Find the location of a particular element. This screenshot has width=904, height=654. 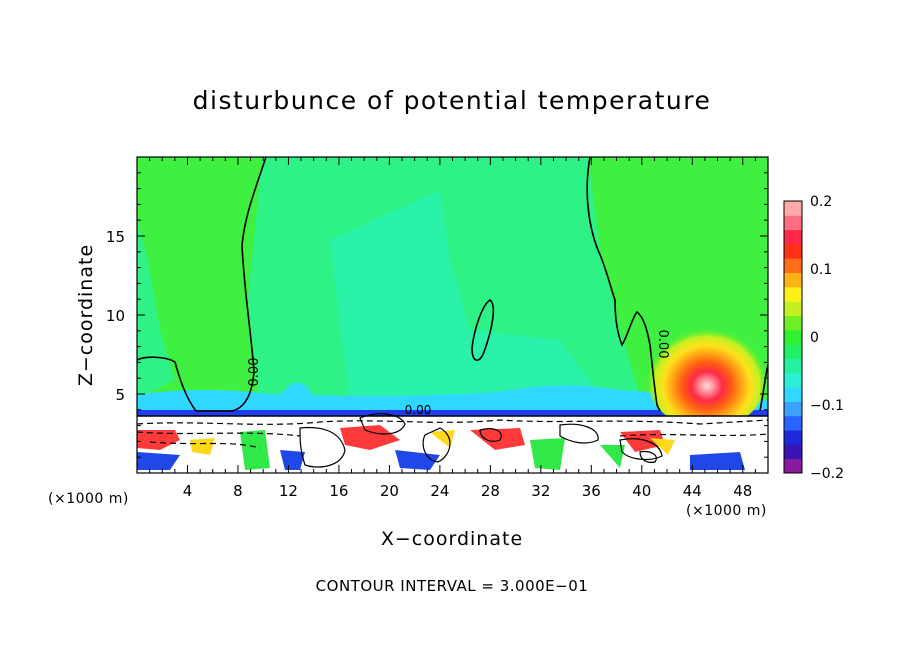

colorbar is located at coordinates (793, 337).